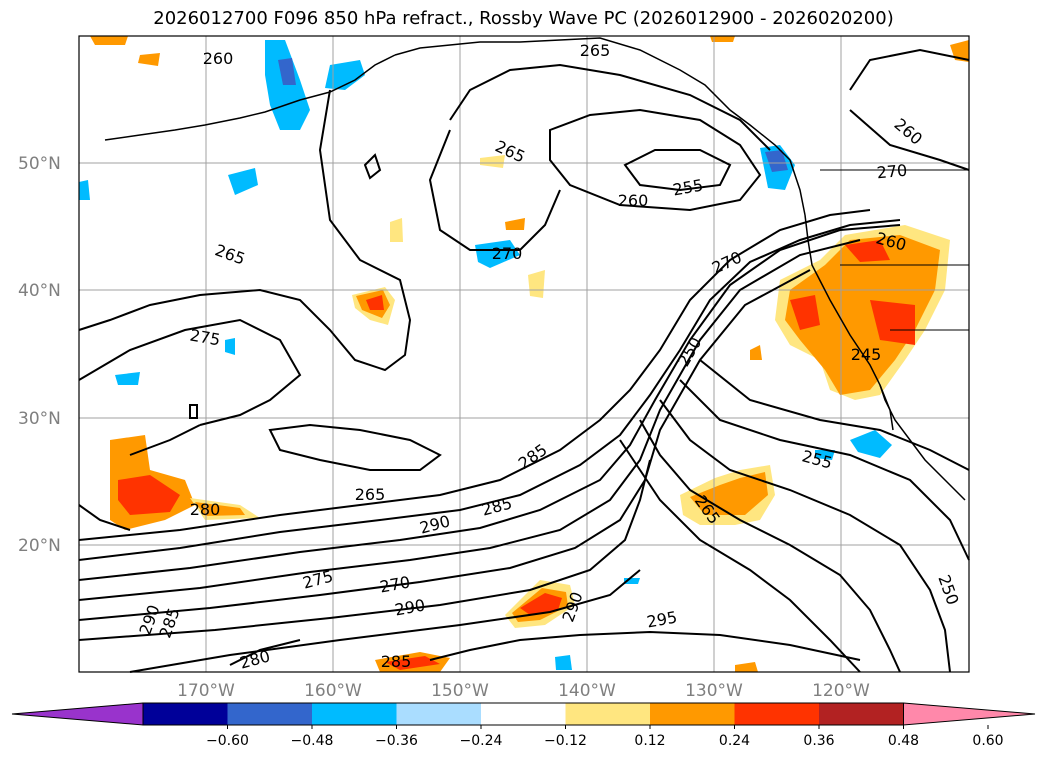  I want to click on colorbar-tick-label: 0.48, so click(903, 741).